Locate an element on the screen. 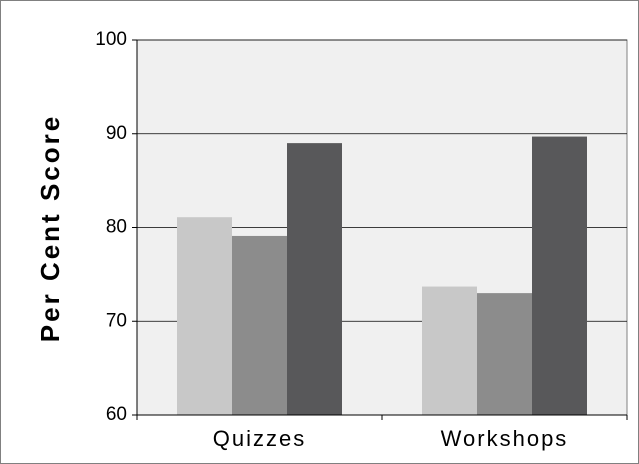 Image resolution: width=639 pixels, height=464 pixels. y-axis-label: Per Cent Score is located at coordinates (50, 228).